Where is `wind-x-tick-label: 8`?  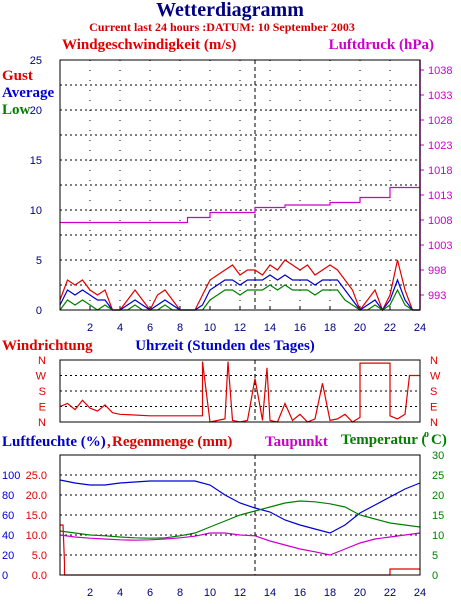 wind-x-tick-label: 8 is located at coordinates (180, 328).